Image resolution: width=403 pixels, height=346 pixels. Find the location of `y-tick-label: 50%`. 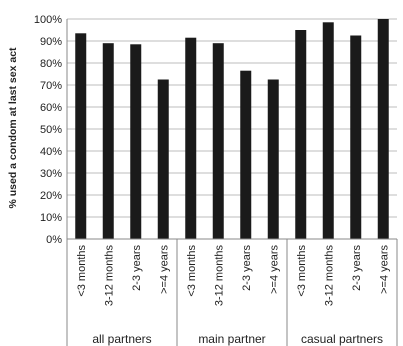

y-tick-label: 50% is located at coordinates (51, 130).